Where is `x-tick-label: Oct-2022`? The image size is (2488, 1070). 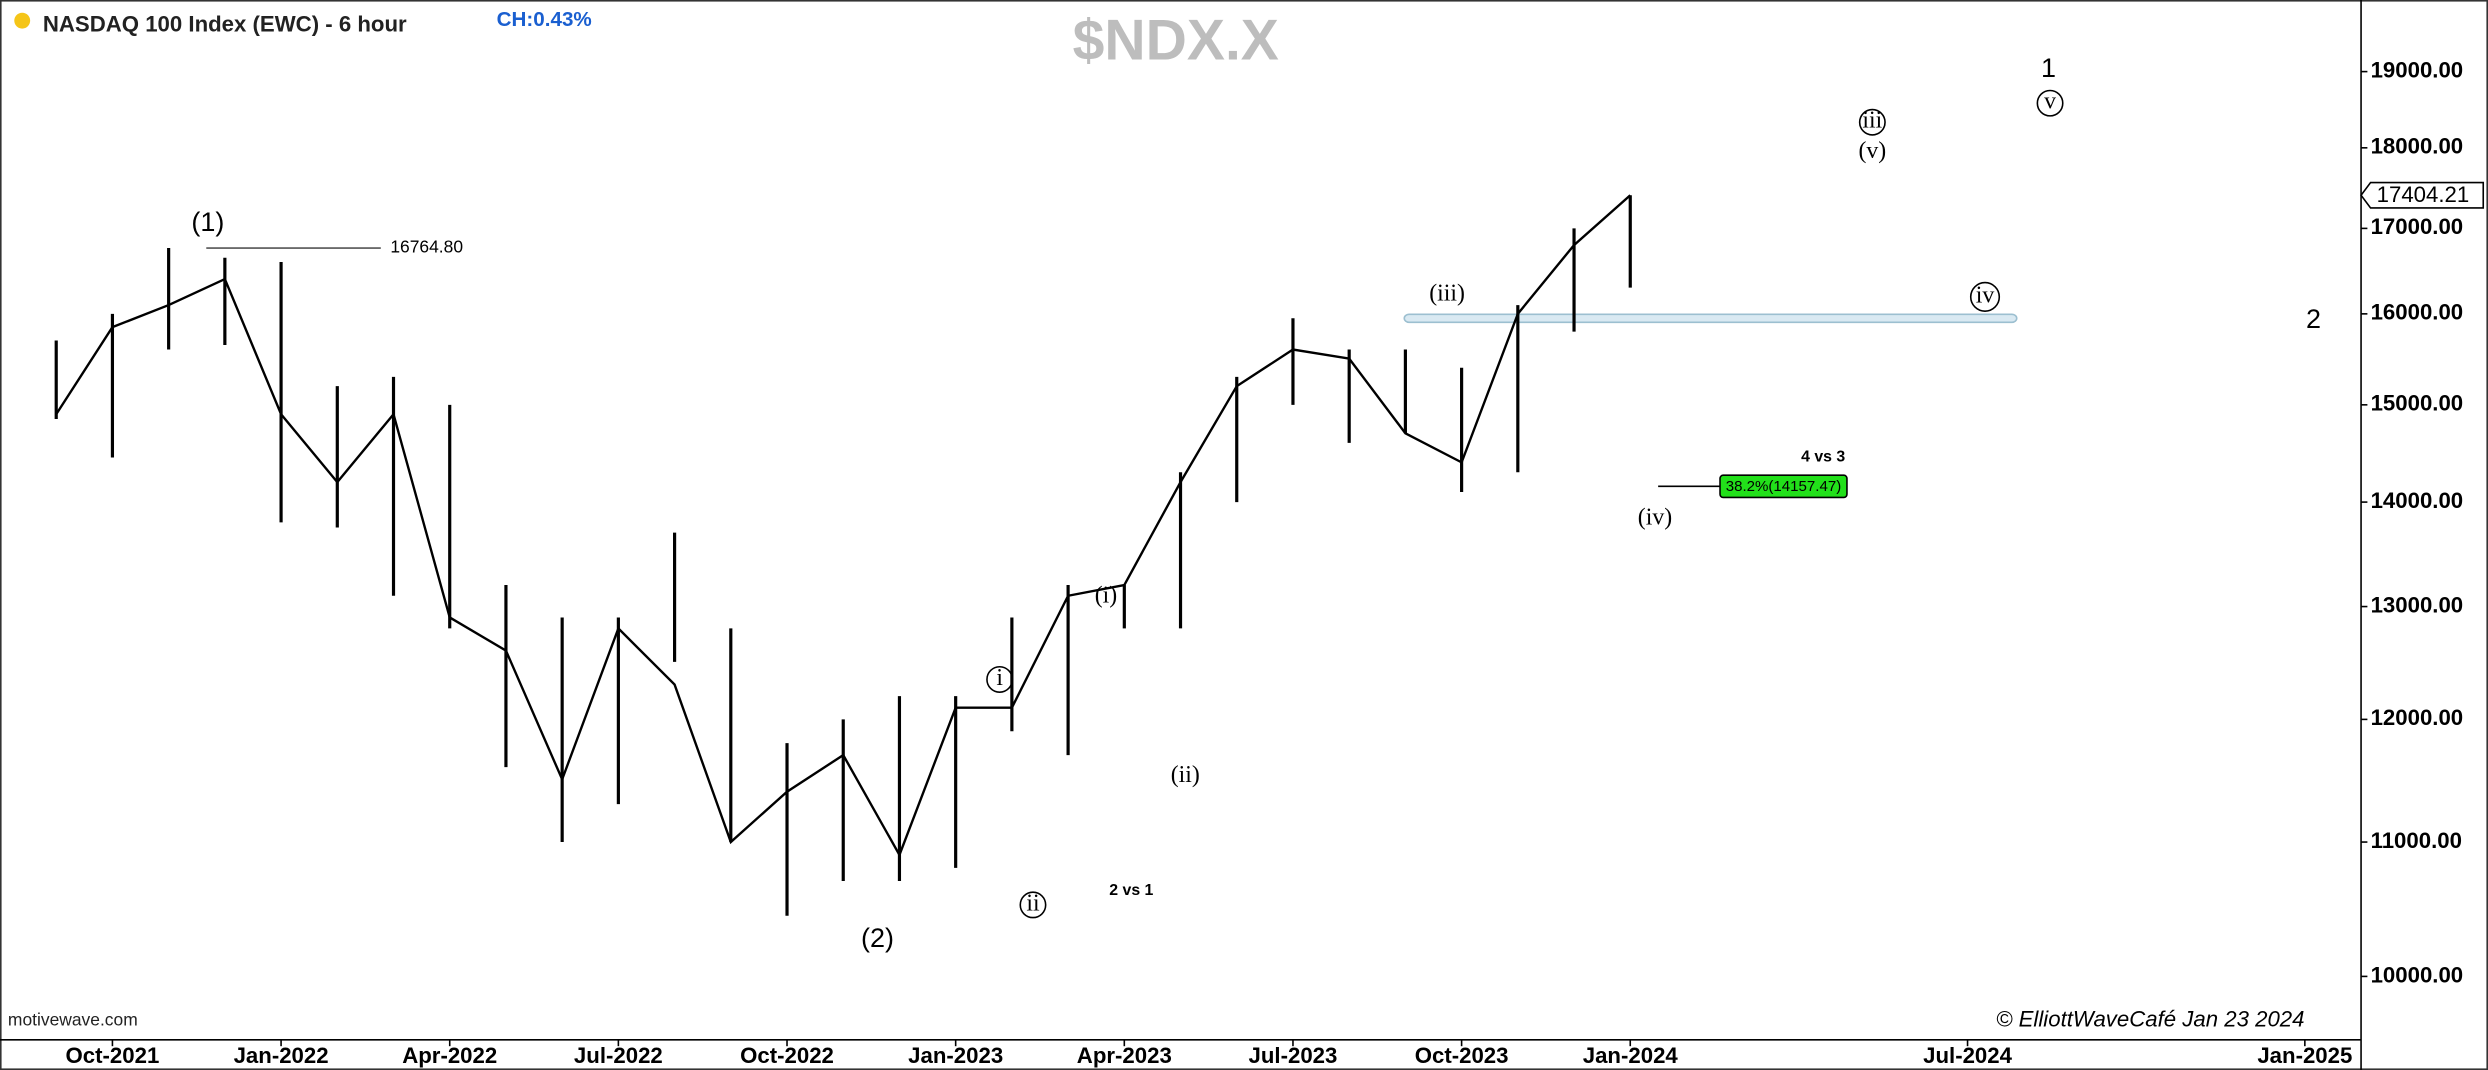 x-tick-label: Oct-2022 is located at coordinates (787, 1055).